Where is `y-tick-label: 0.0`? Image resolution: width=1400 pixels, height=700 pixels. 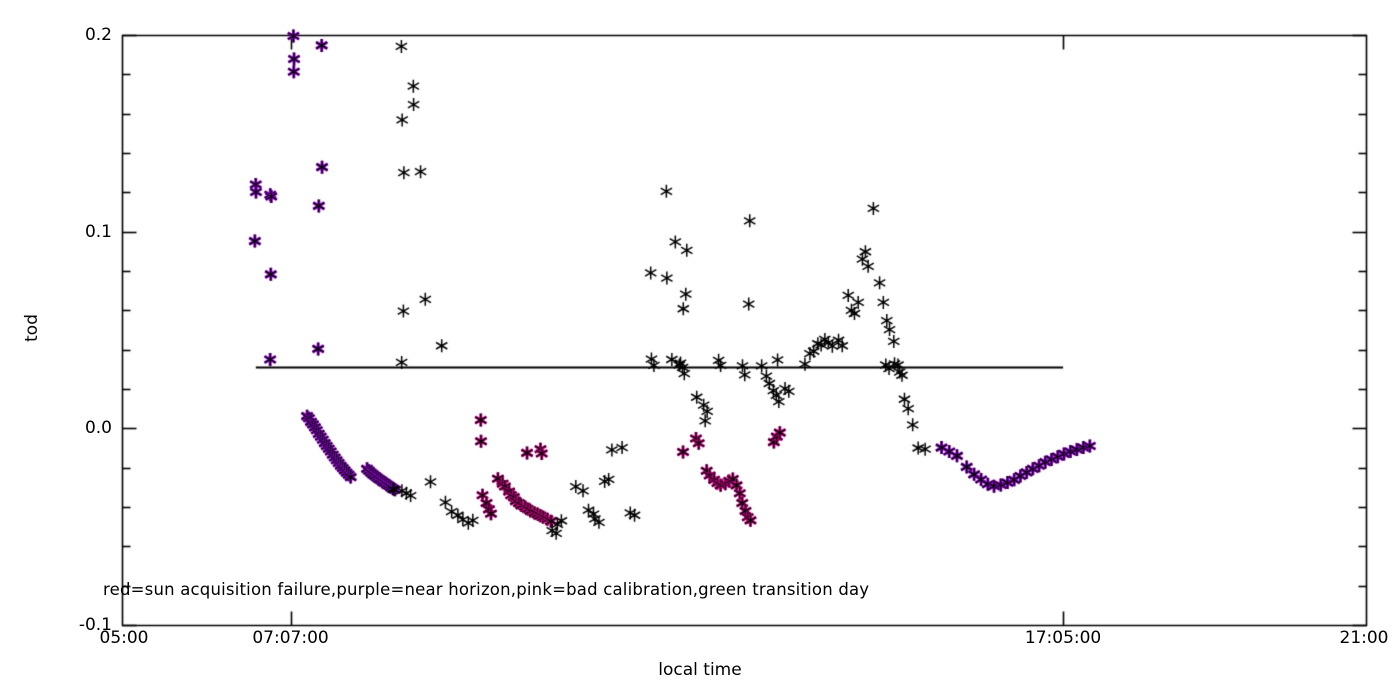 y-tick-label: 0.0 is located at coordinates (98, 428).